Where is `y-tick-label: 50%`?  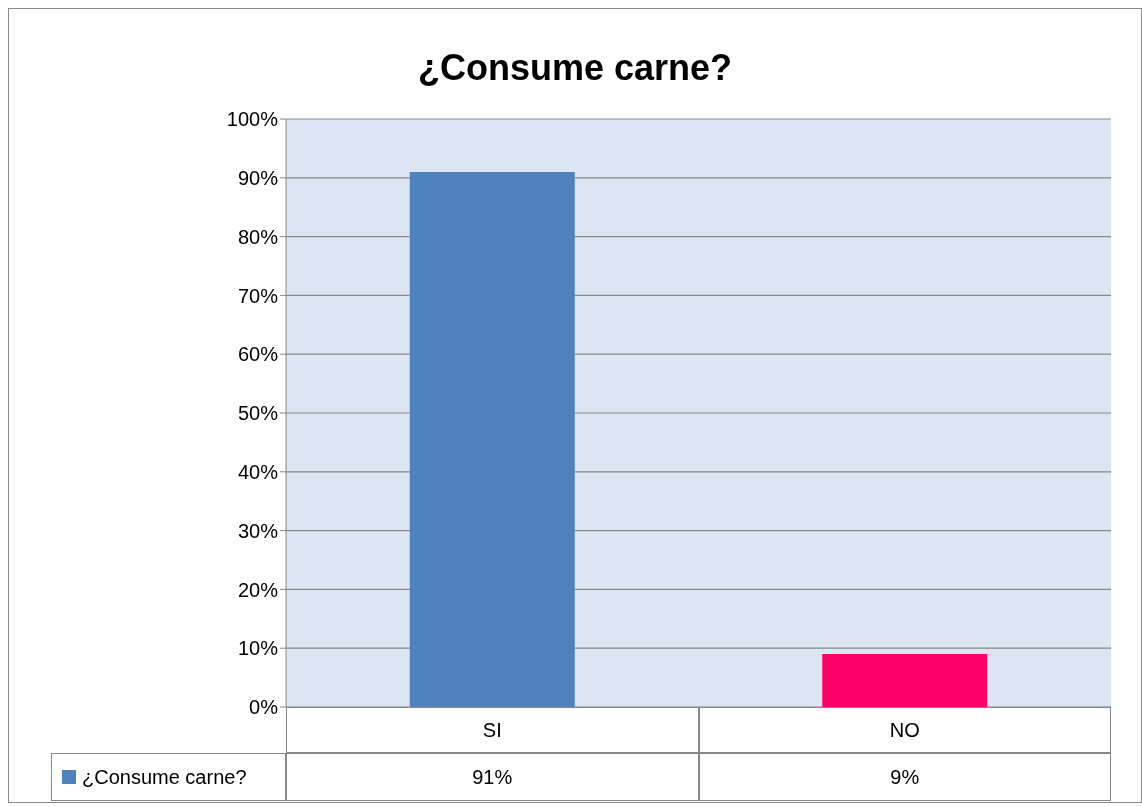 y-tick-label: 50% is located at coordinates (258, 413).